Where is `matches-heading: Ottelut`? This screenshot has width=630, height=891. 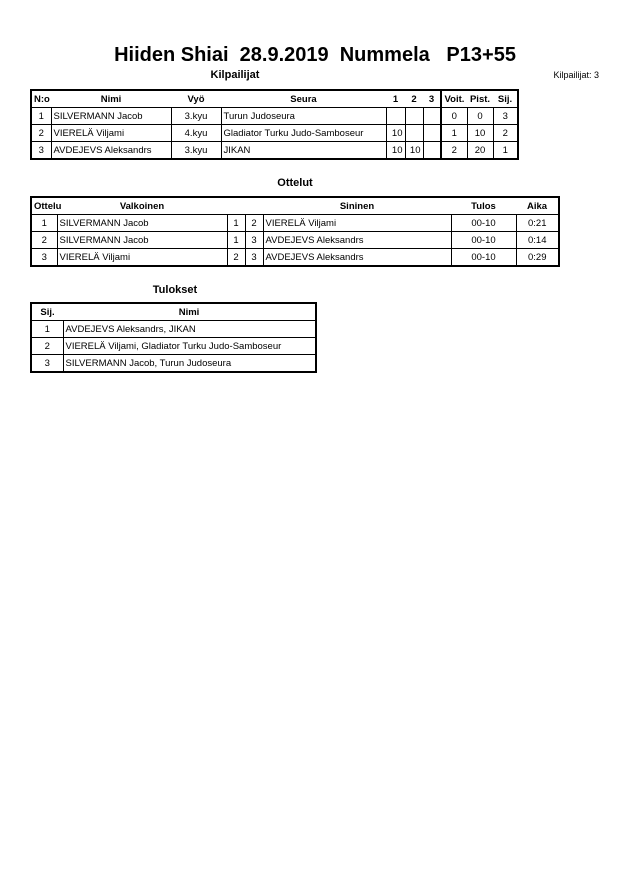
matches-heading: Ottelut is located at coordinates (295, 183).